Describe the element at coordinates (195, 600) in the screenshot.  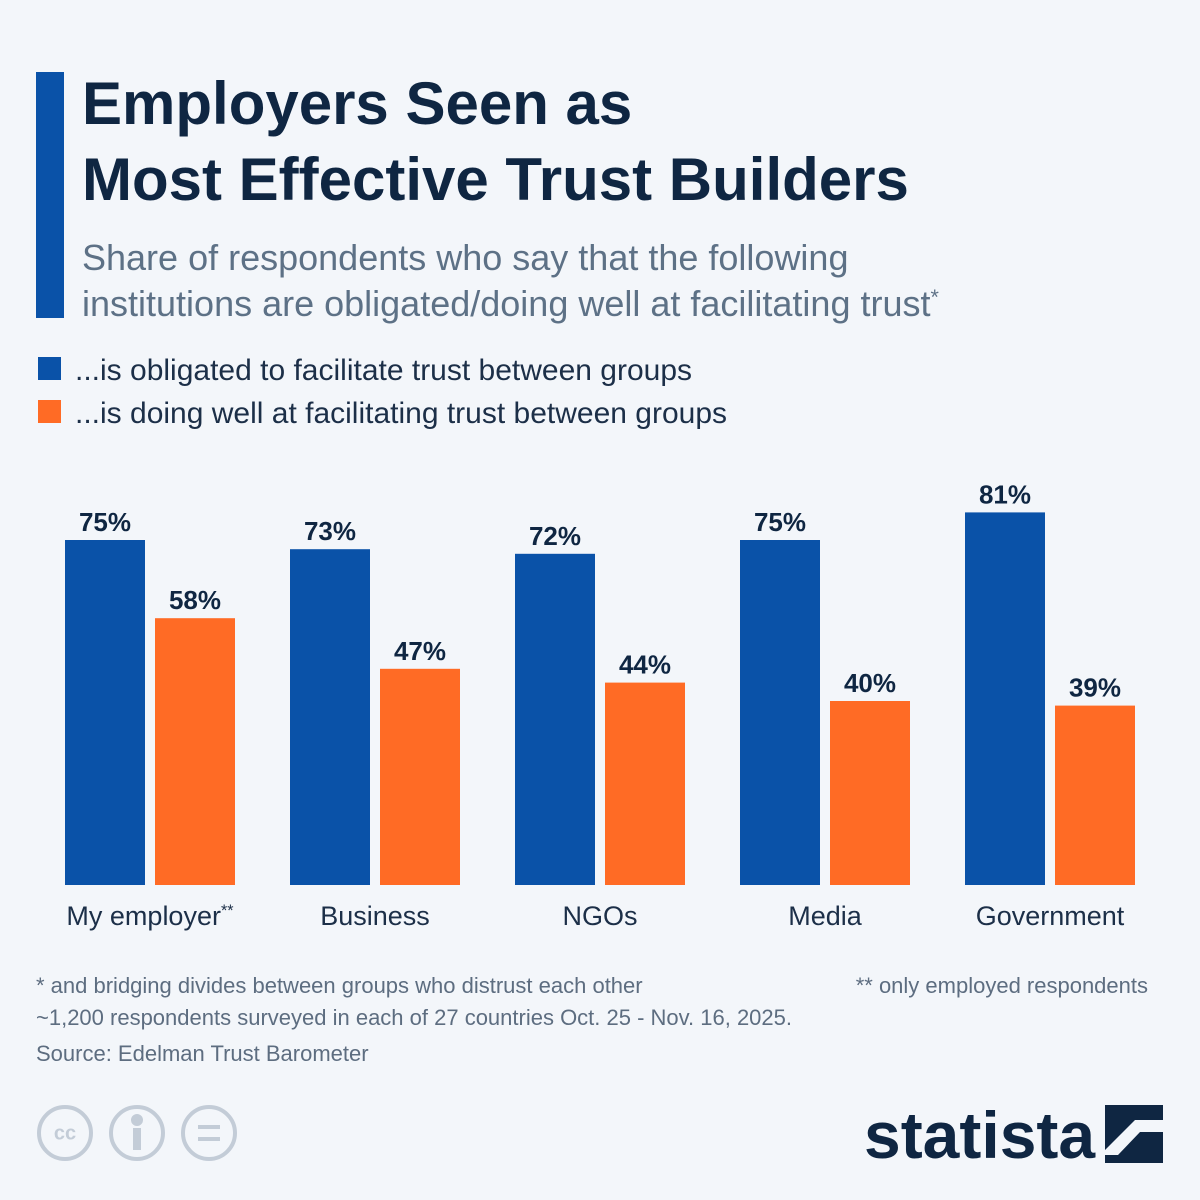
I see `value-label: 58%` at that location.